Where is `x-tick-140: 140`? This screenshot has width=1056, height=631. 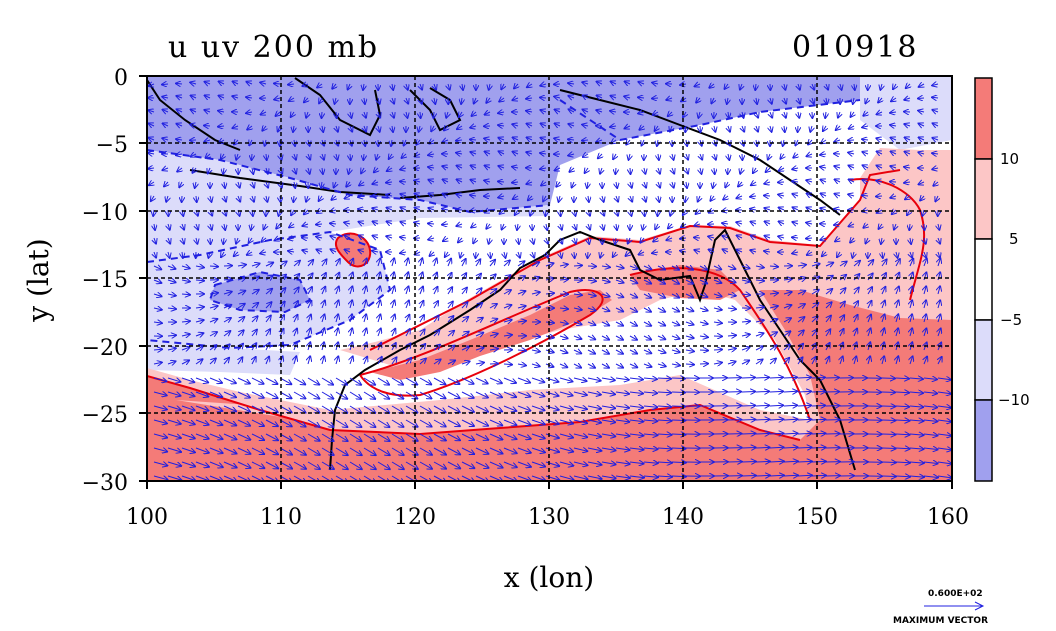 x-tick-140: 140 is located at coordinates (683, 517).